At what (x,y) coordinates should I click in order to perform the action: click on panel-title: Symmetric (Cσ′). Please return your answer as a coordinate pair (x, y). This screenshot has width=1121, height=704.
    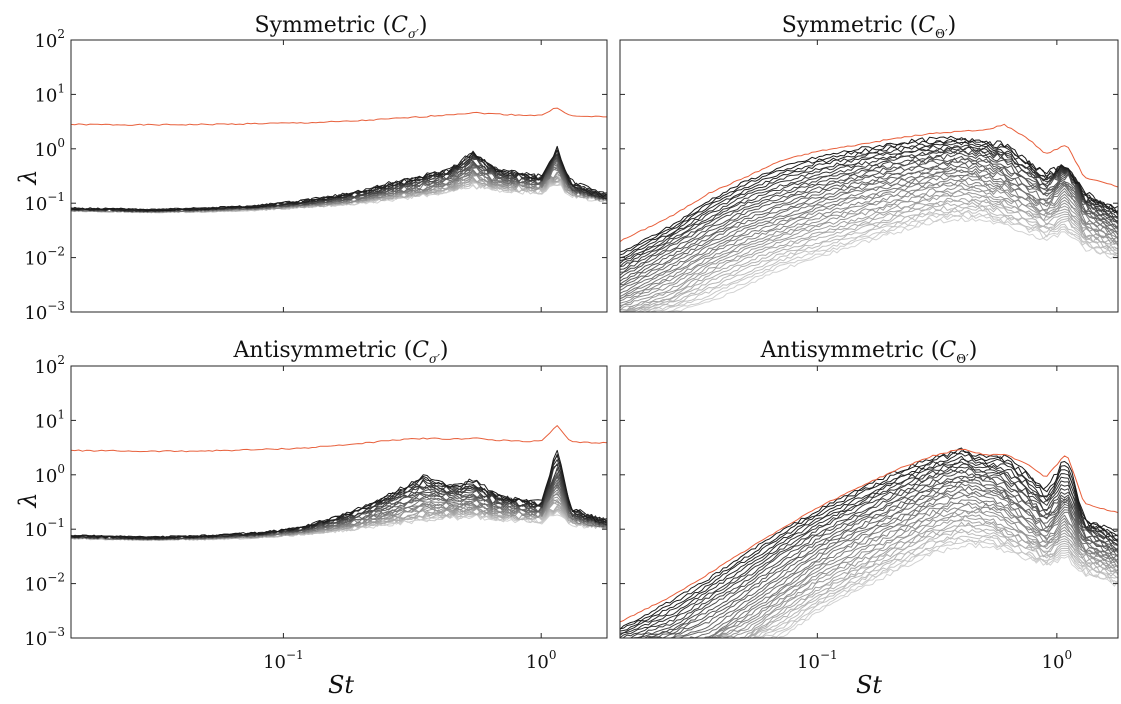
    Looking at the image, I should click on (341, 27).